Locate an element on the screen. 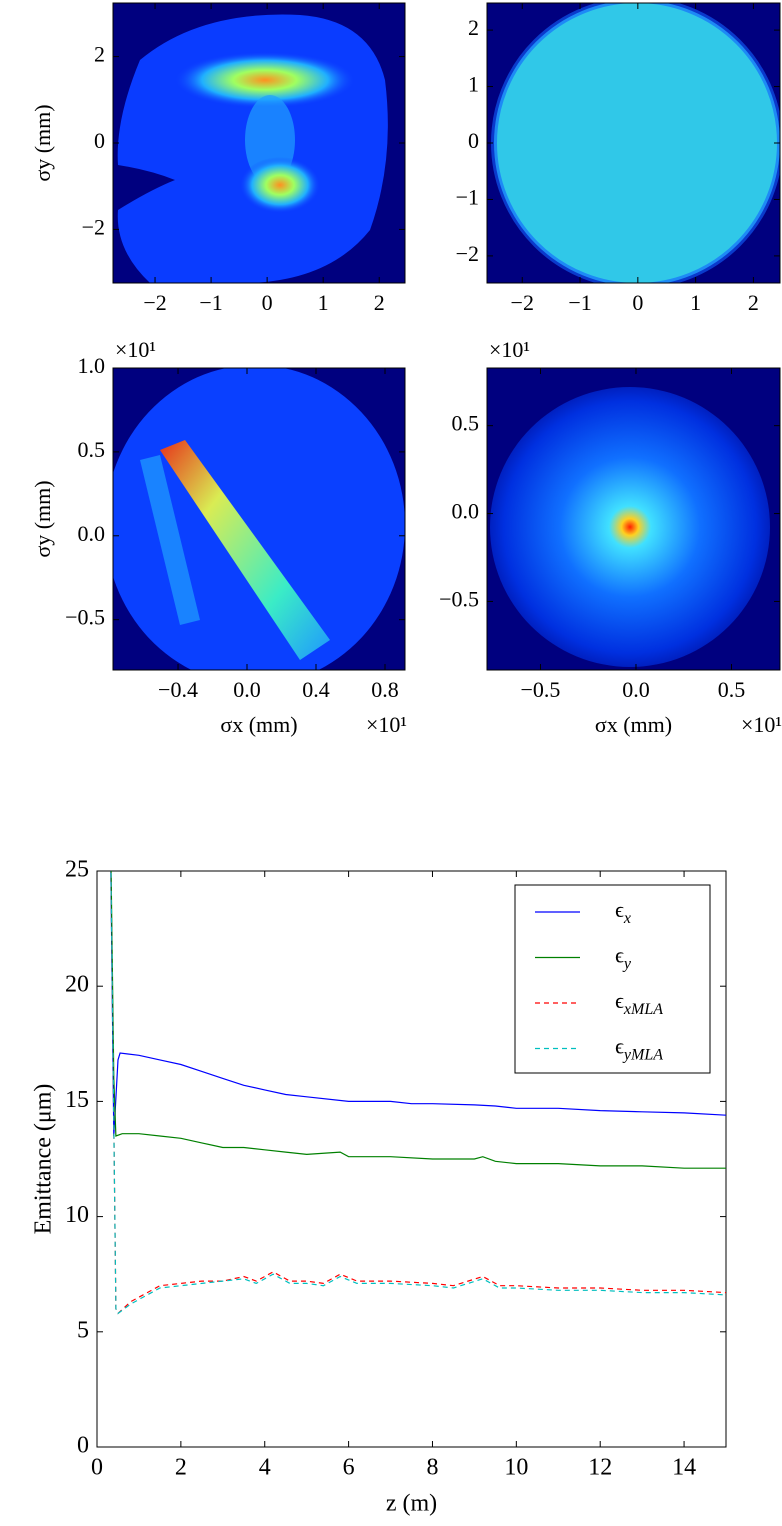 Image resolution: width=782 pixels, height=1526 pixels. x-tick-label: 0.8 is located at coordinates (385, 689).